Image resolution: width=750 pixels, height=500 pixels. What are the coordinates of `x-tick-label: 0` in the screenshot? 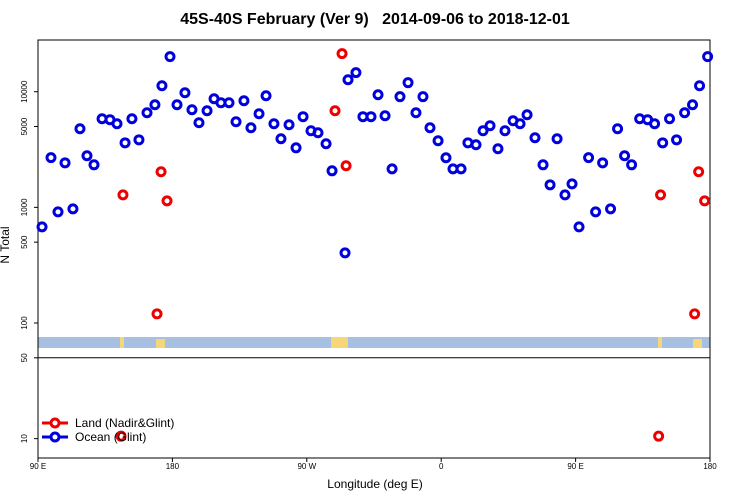 It's located at (441, 466).